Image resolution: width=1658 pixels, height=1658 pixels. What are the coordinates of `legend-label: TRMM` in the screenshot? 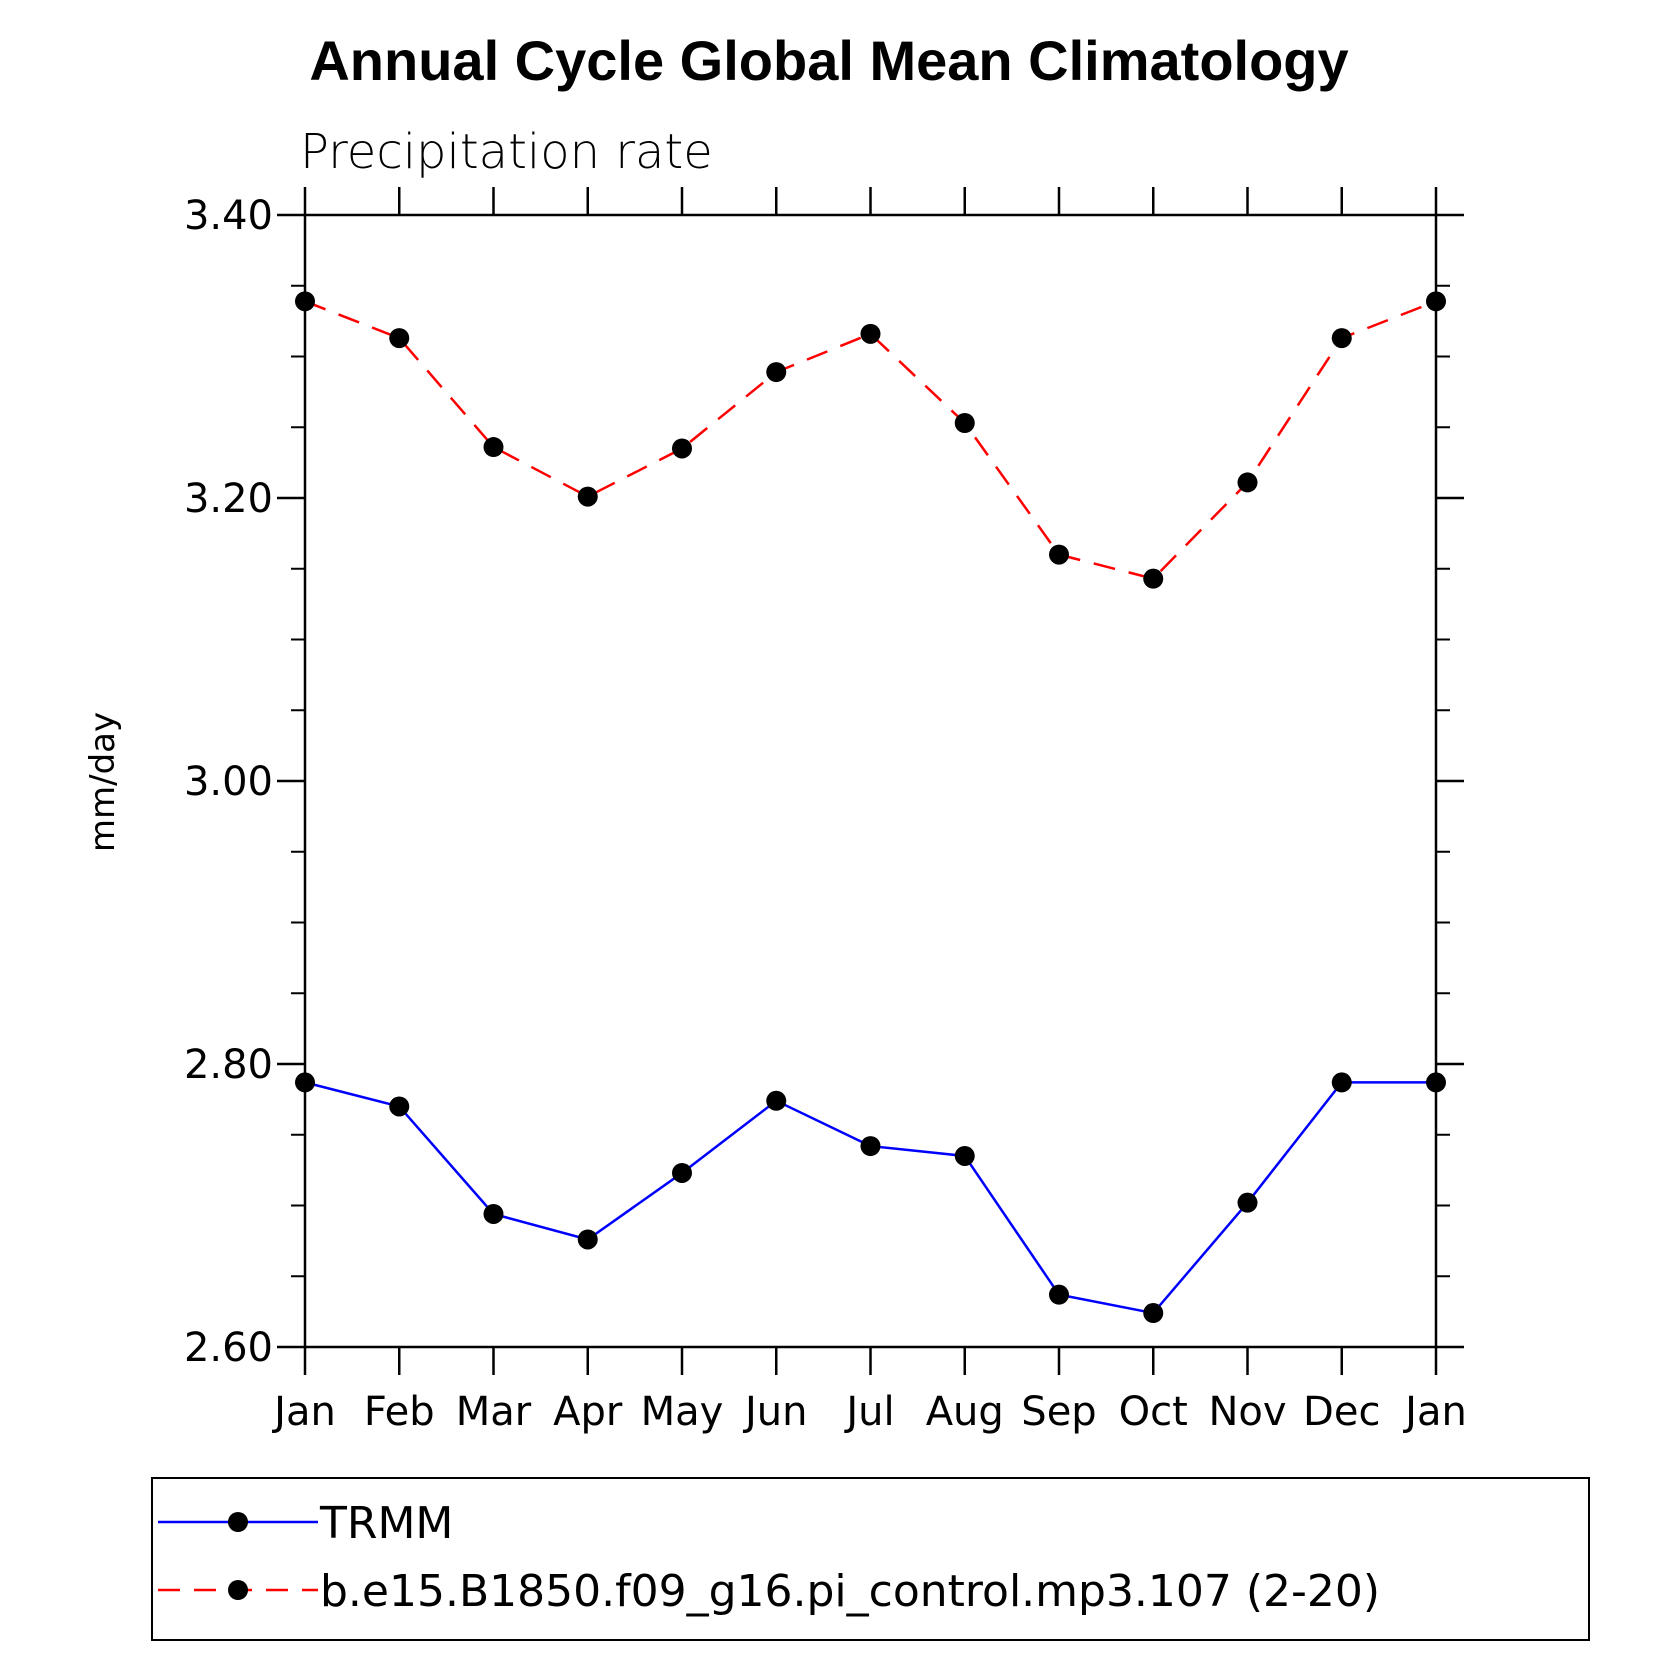 It's located at (386, 1523).